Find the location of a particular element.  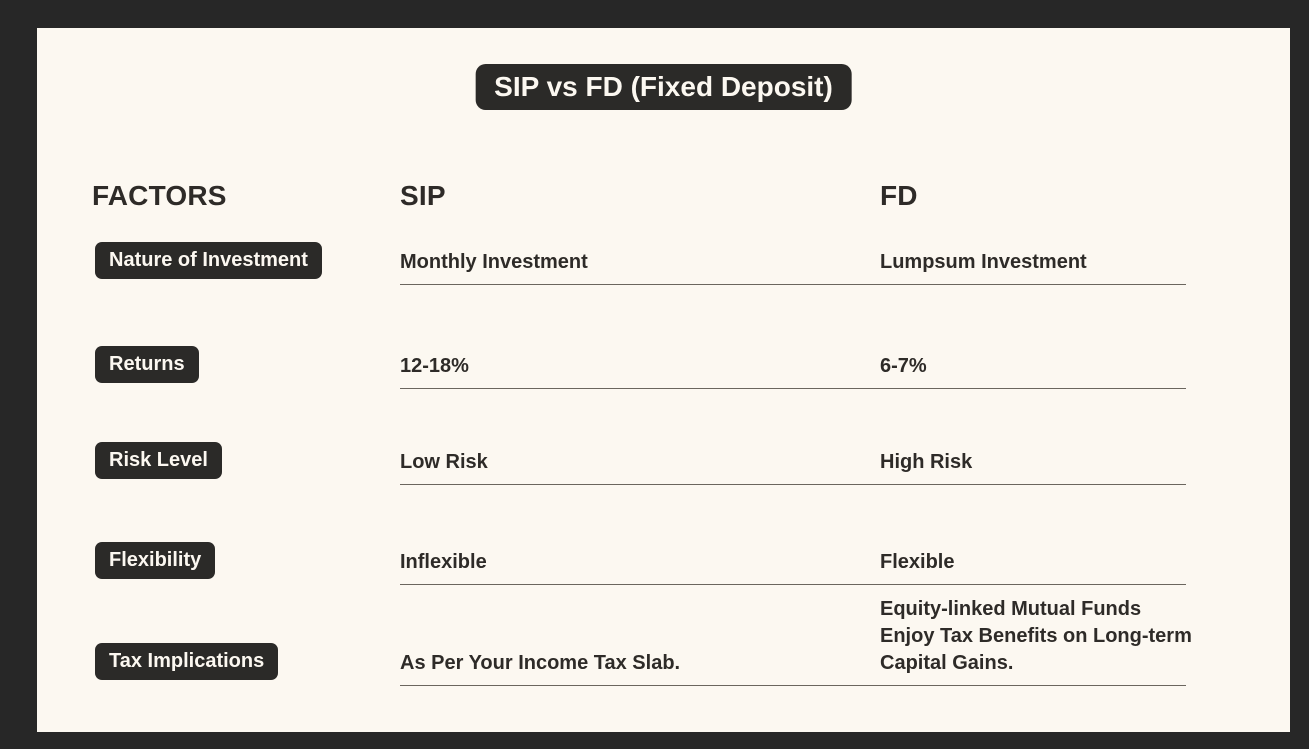

factor-badge: Risk Level is located at coordinates (158, 460).